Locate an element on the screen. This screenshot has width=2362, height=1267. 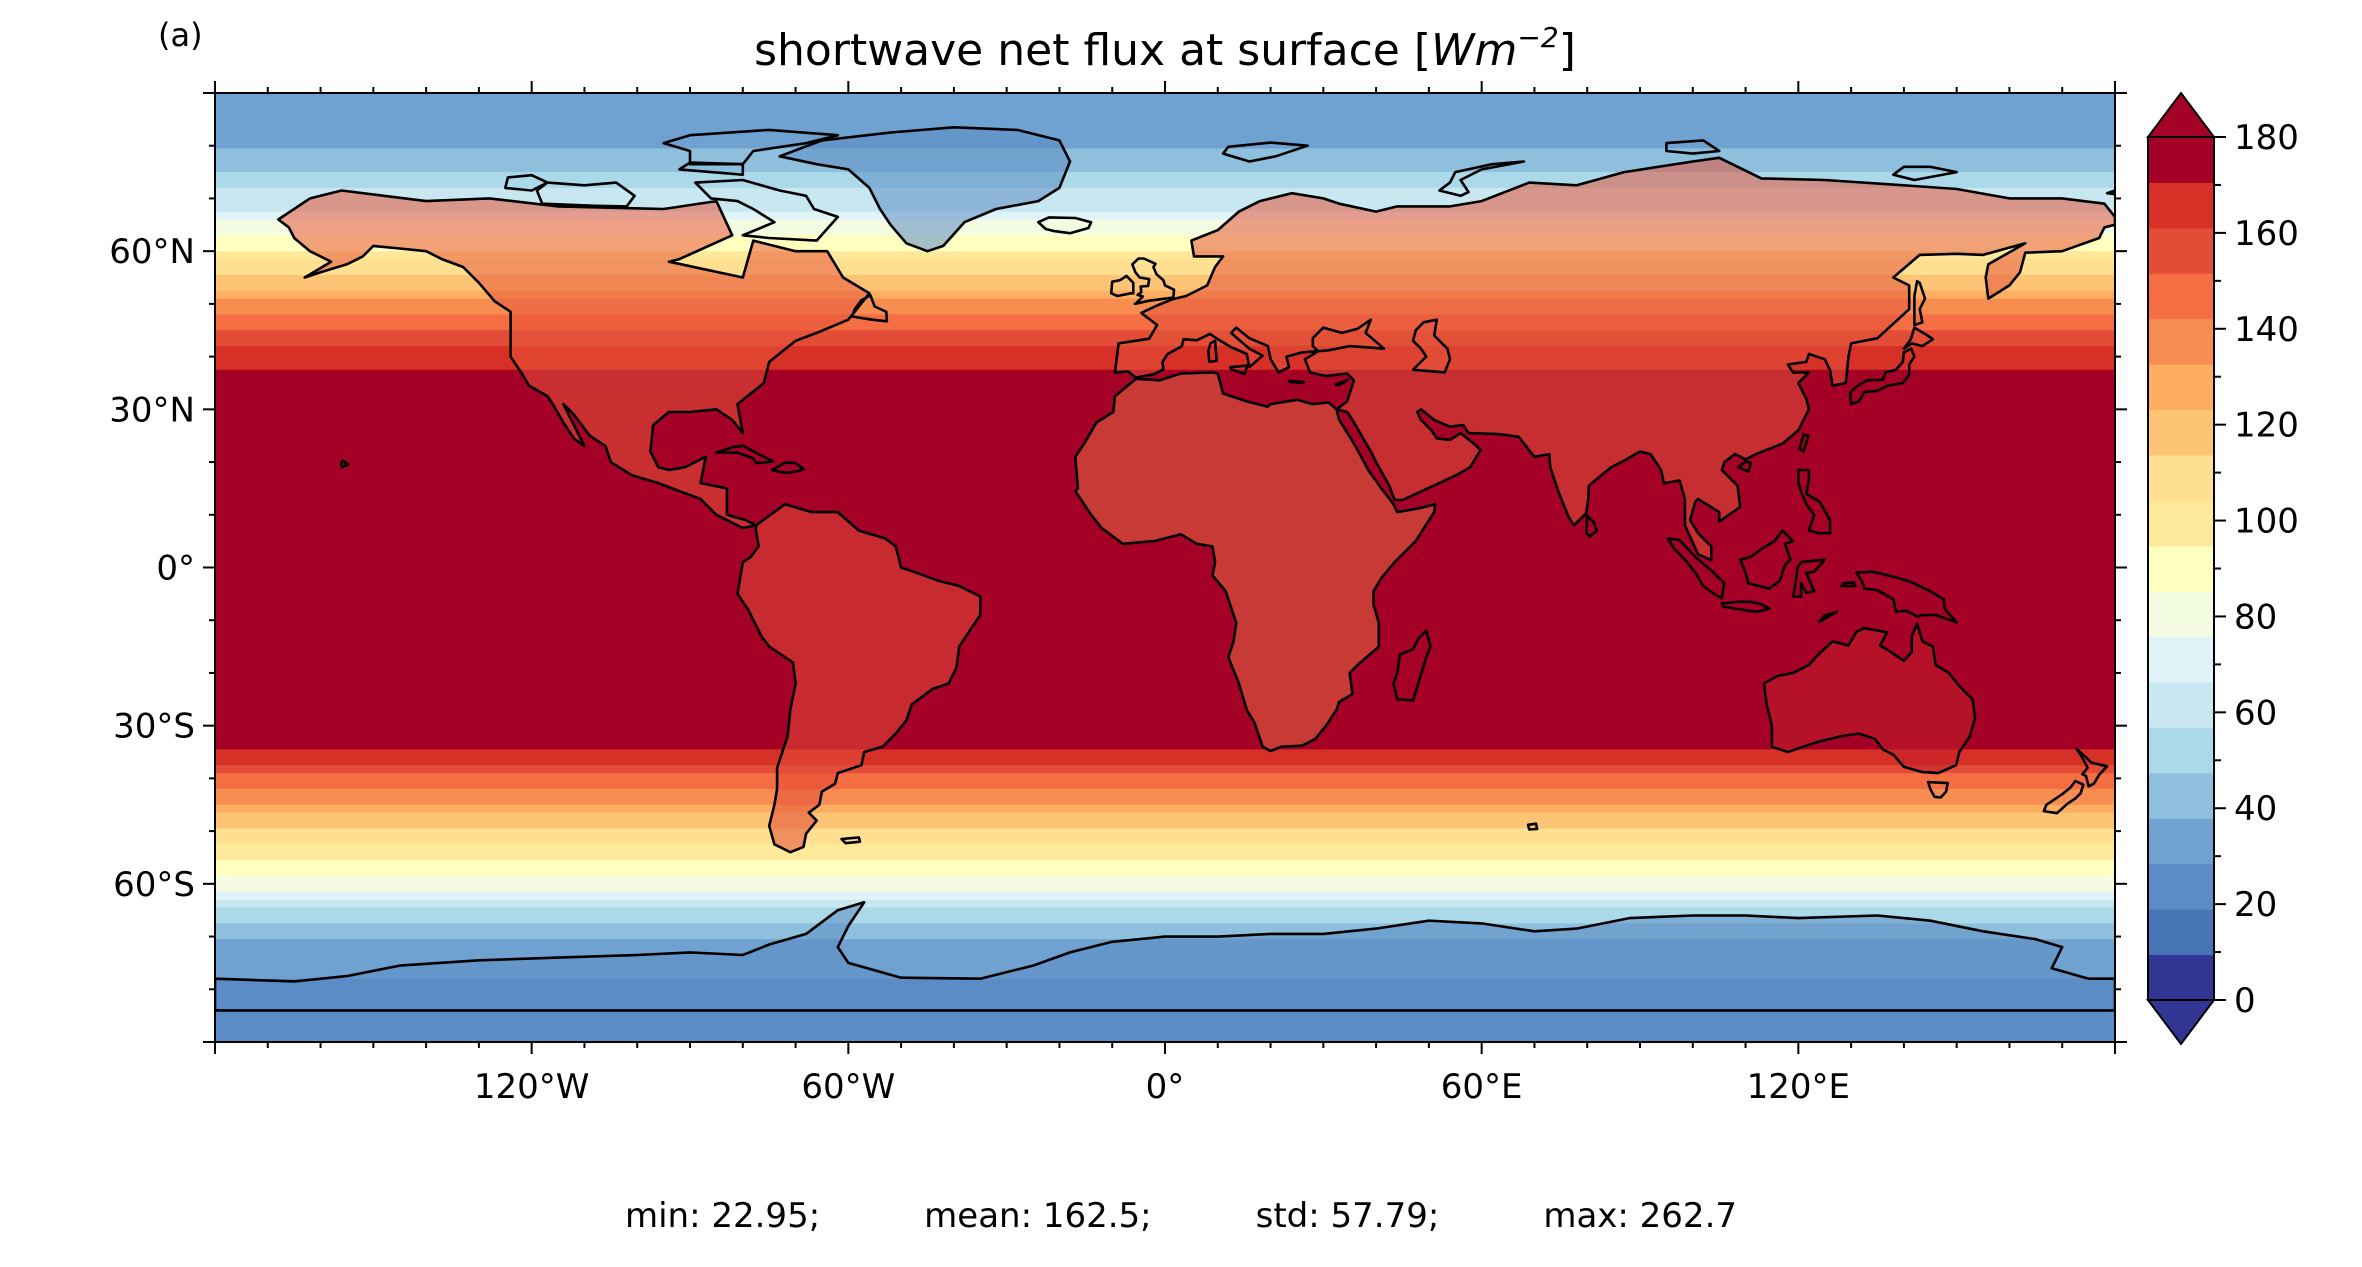
land-tint-australia is located at coordinates (1870, 698).